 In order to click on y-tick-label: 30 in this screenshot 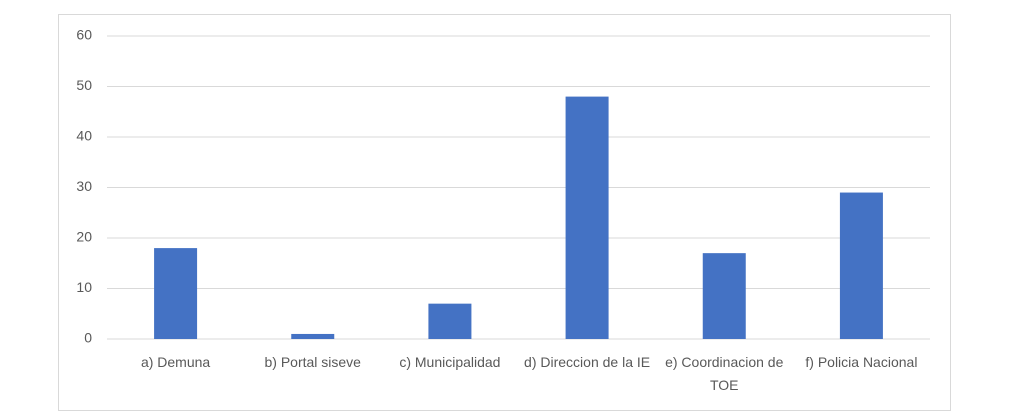, I will do `click(84, 186)`.